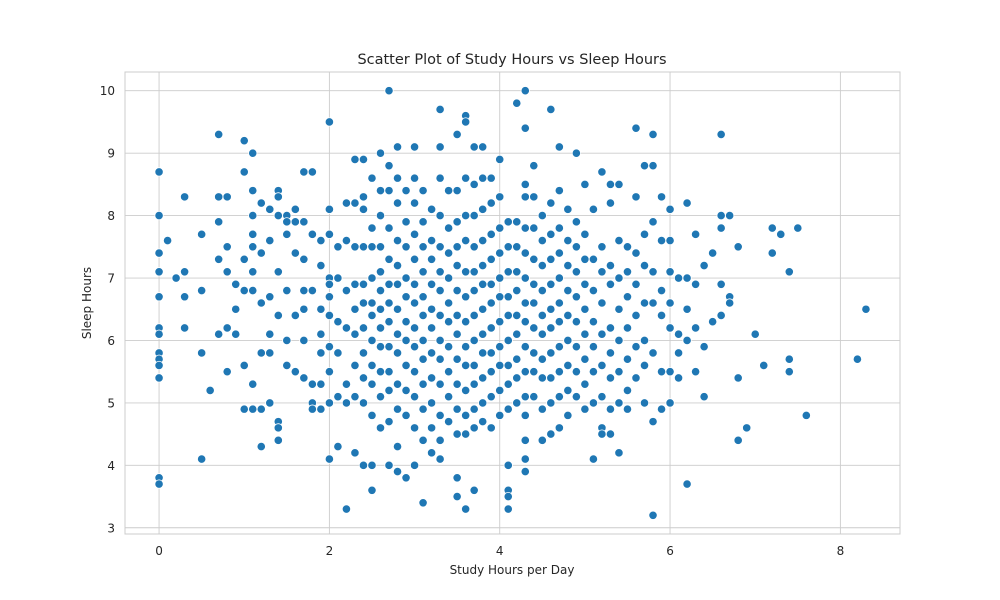  I want to click on y-tick-label: 8, so click(111, 216).